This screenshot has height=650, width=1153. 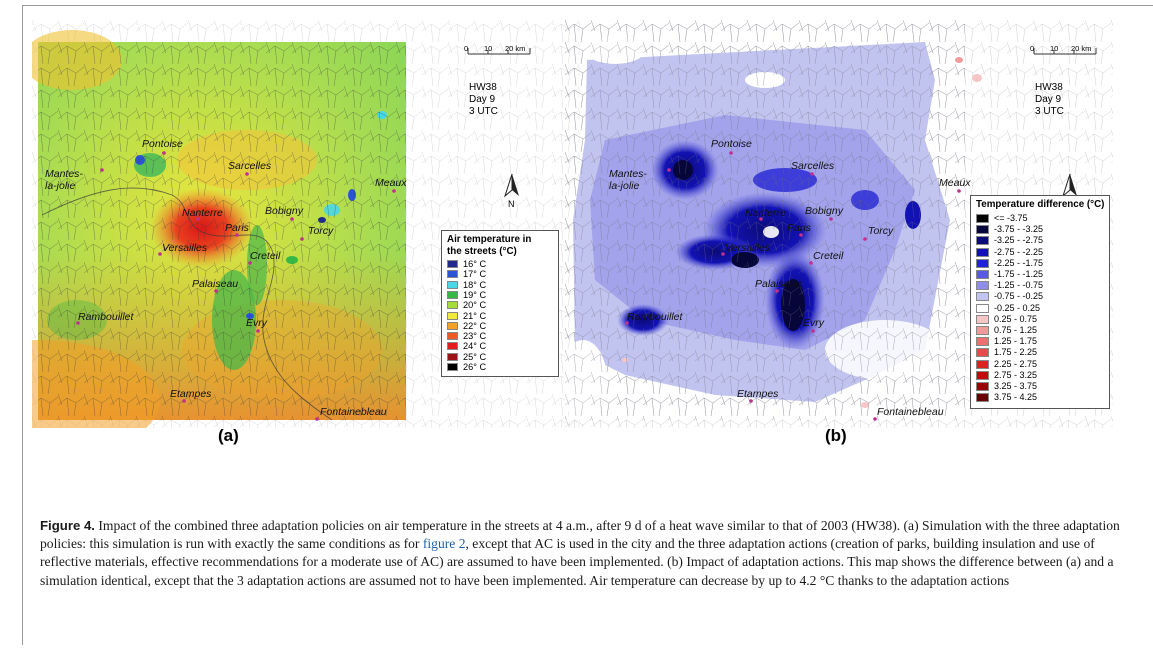 I want to click on legend-entry-label: 26° C, so click(x=475, y=367).